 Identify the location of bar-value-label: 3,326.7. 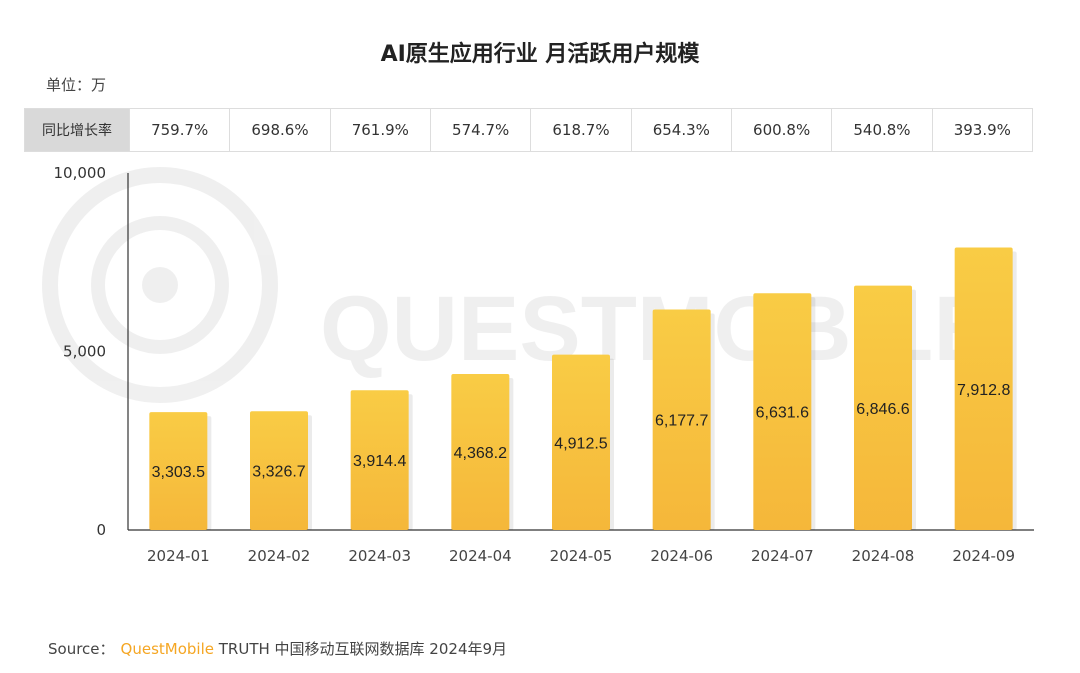
(278, 472).